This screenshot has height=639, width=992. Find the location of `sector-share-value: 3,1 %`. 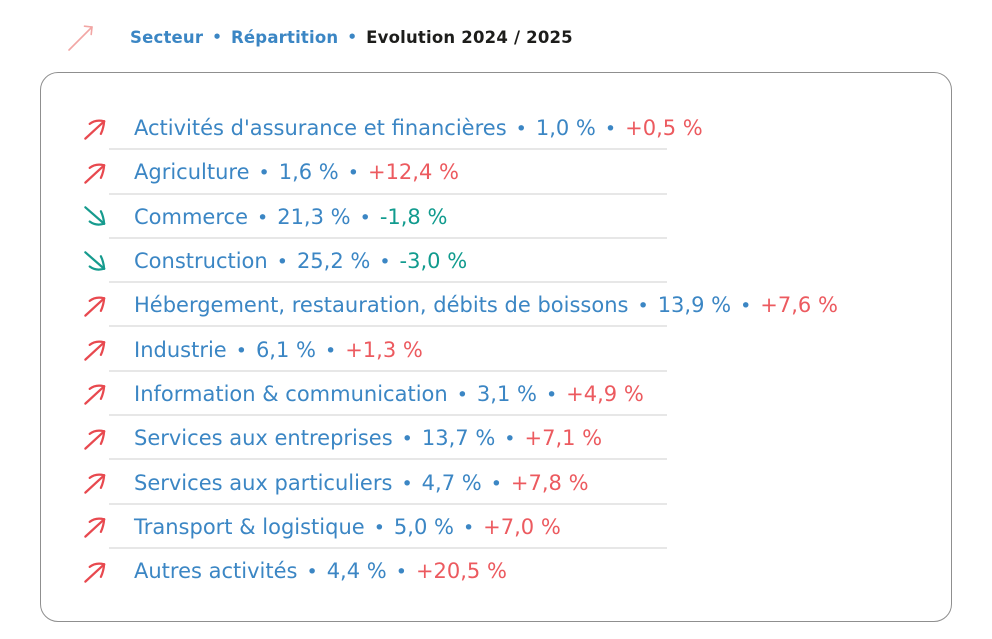

sector-share-value: 3,1 % is located at coordinates (506, 393).